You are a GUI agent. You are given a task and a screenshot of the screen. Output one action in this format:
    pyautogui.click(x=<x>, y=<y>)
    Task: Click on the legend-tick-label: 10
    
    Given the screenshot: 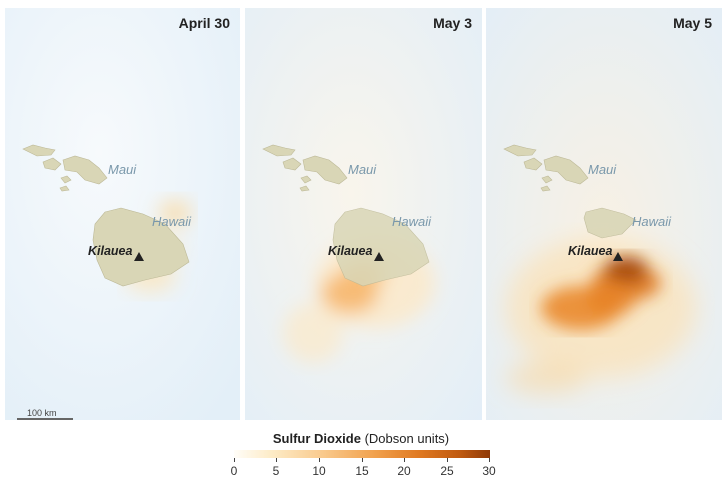 What is the action you would take?
    pyautogui.click(x=319, y=471)
    